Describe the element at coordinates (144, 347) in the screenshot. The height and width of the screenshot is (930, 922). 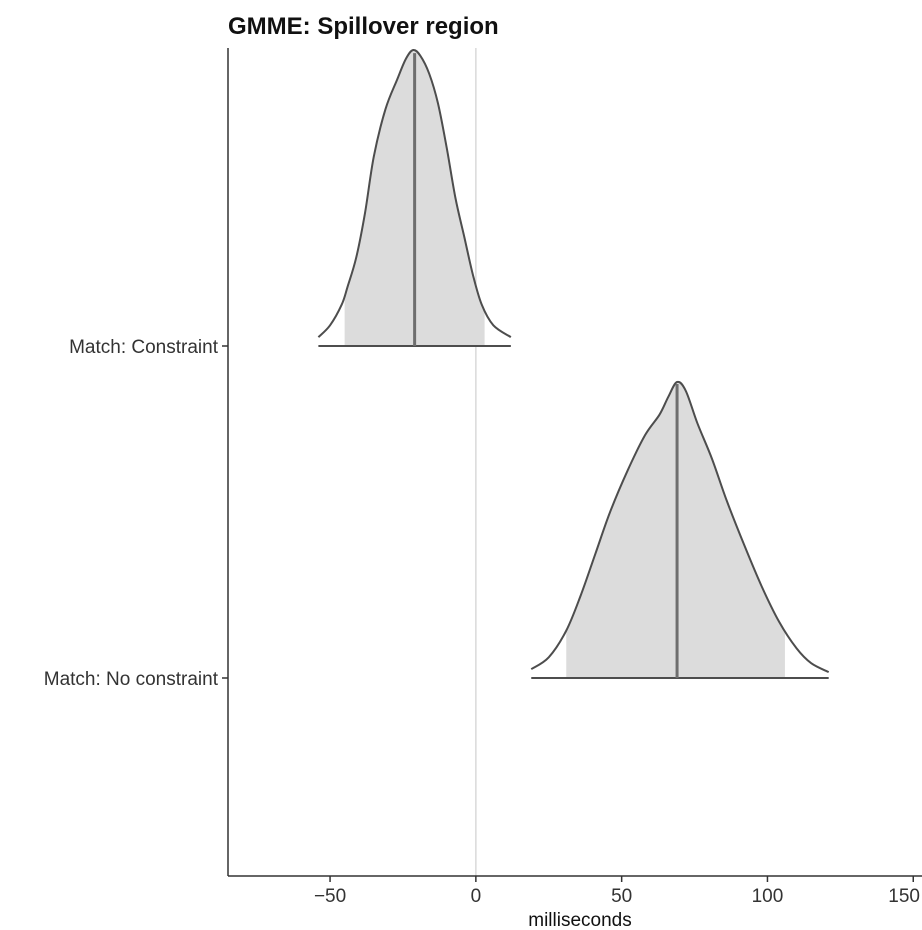
I see `y-tick-label-0: Match: Constraint` at that location.